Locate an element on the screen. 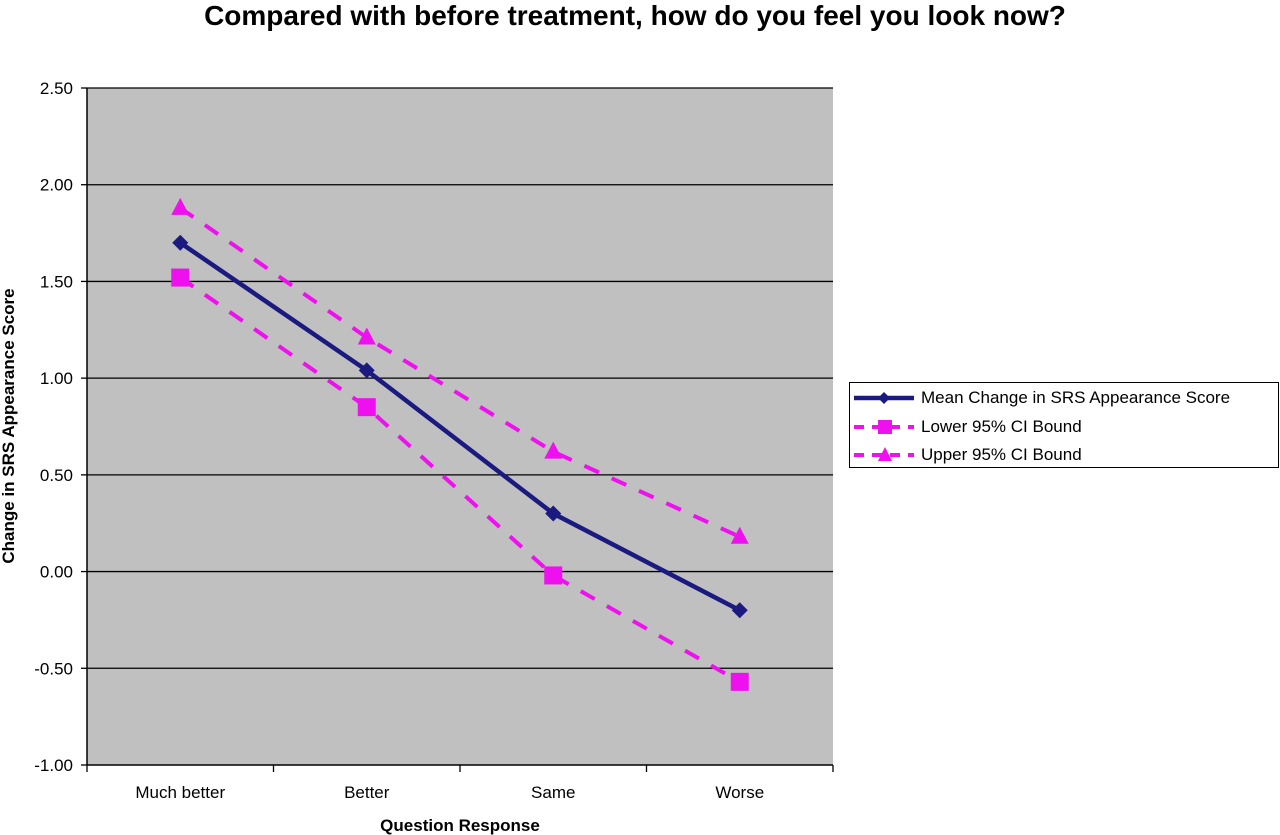 The width and height of the screenshot is (1280, 835). x-tick-label: Same is located at coordinates (553, 792).